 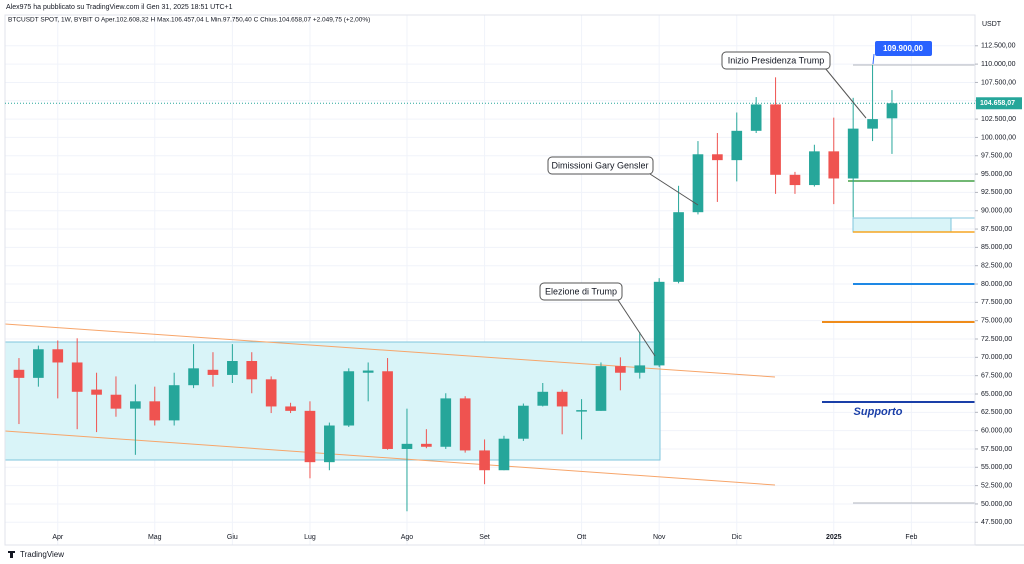 I want to click on y-tick-label: 90.000,00, so click(x=996, y=211).